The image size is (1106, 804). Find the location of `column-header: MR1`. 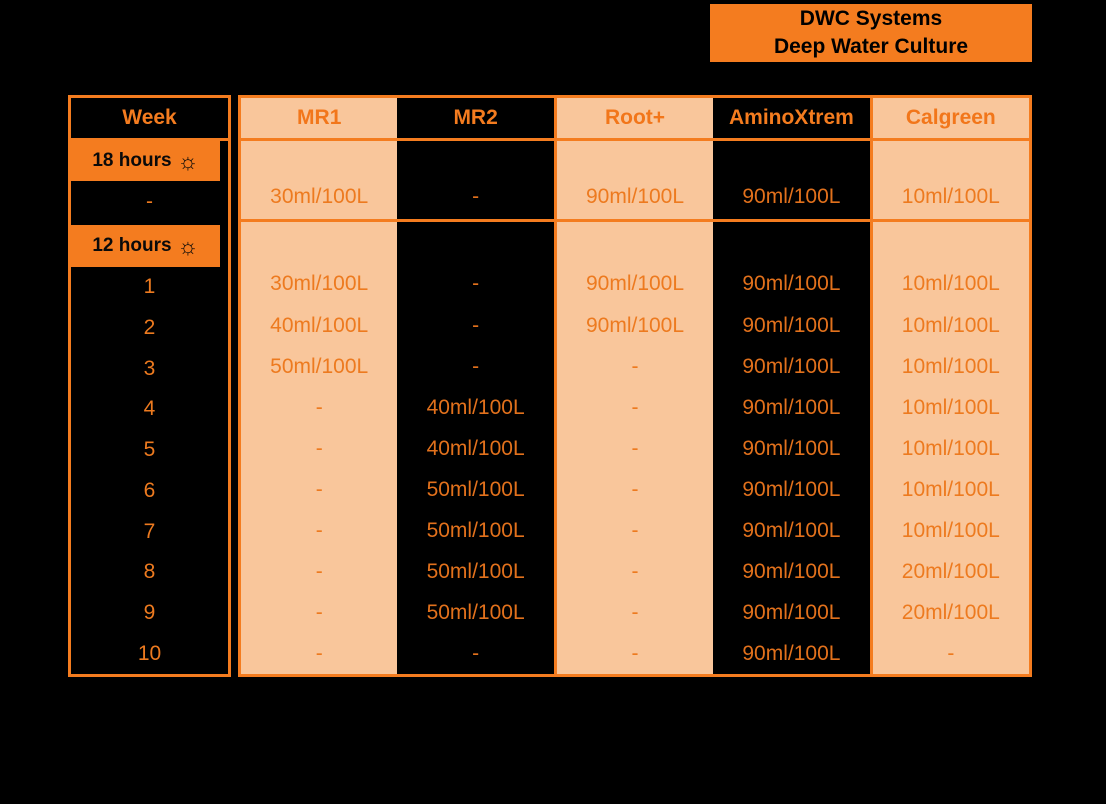

column-header: MR1 is located at coordinates (319, 119).